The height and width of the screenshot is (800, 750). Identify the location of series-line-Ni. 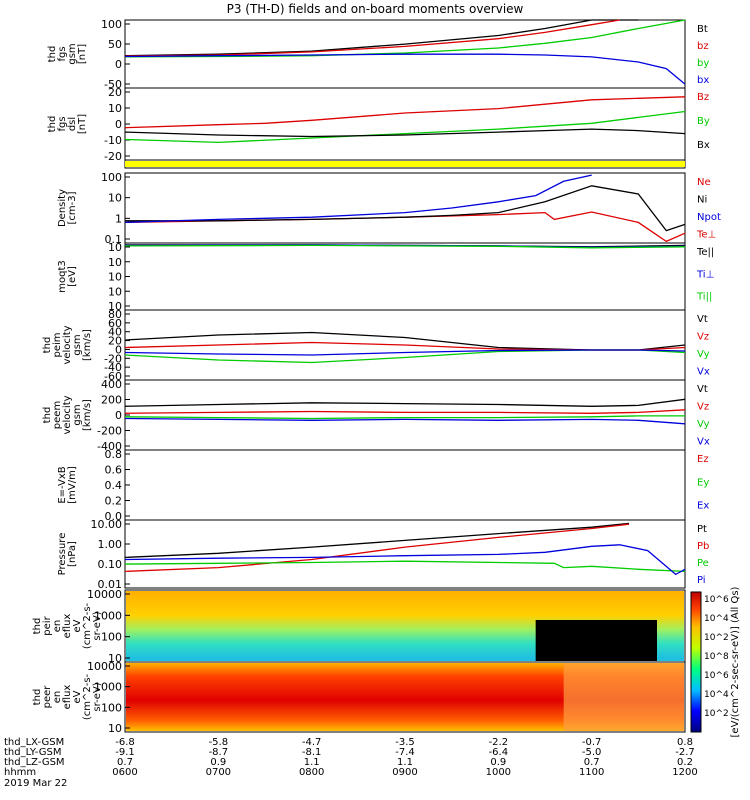
(405, 208).